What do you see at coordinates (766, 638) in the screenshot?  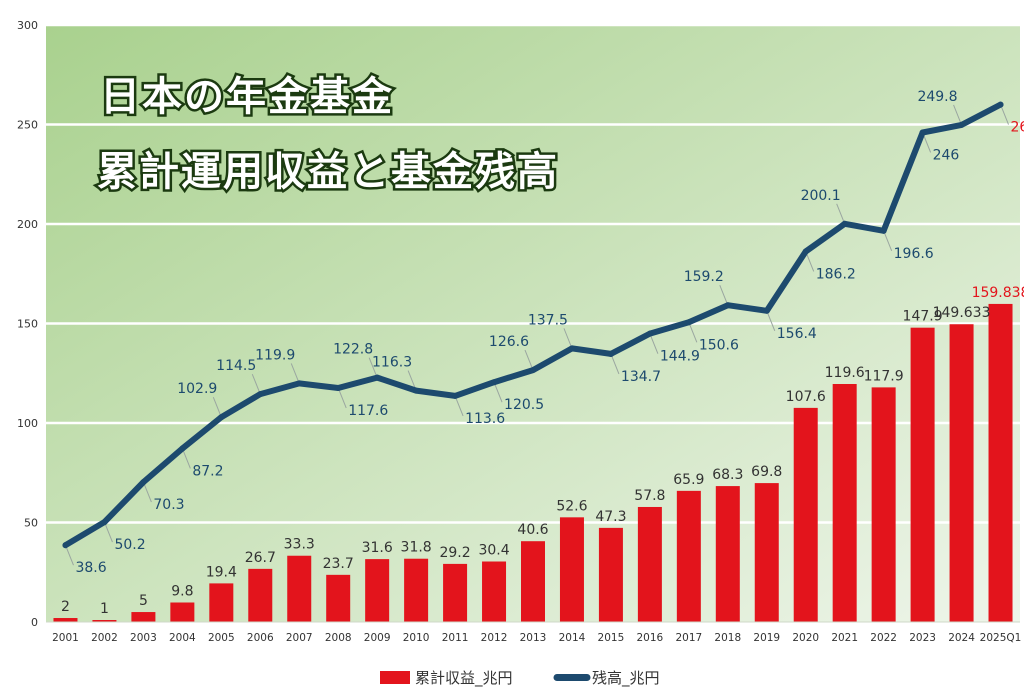 I see `x-tick-label: 2019` at bounding box center [766, 638].